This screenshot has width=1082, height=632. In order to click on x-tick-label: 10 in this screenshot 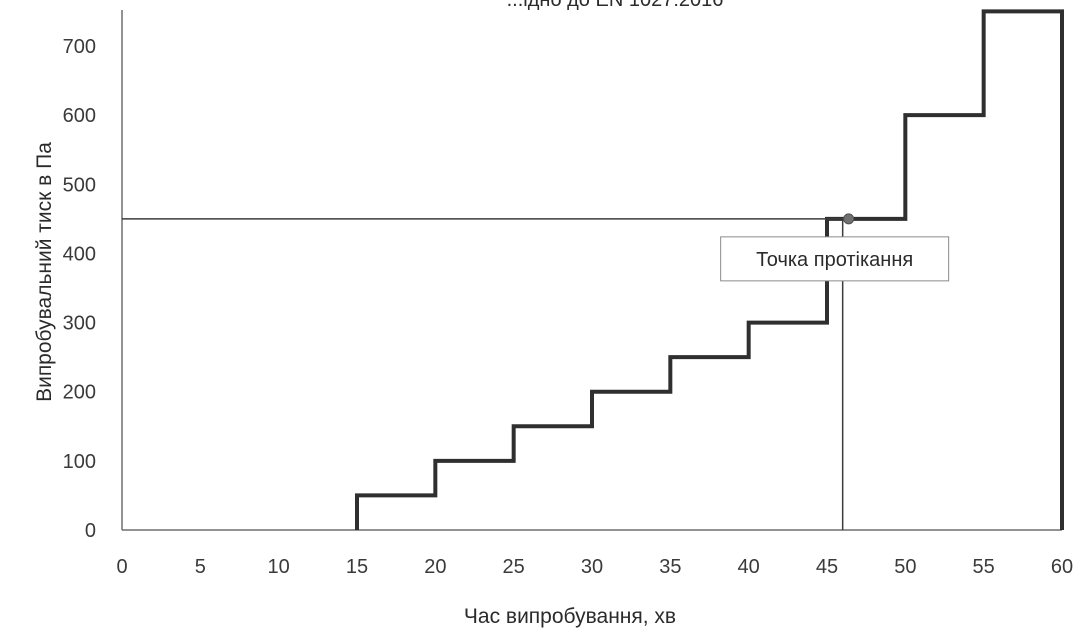, I will do `click(279, 567)`.